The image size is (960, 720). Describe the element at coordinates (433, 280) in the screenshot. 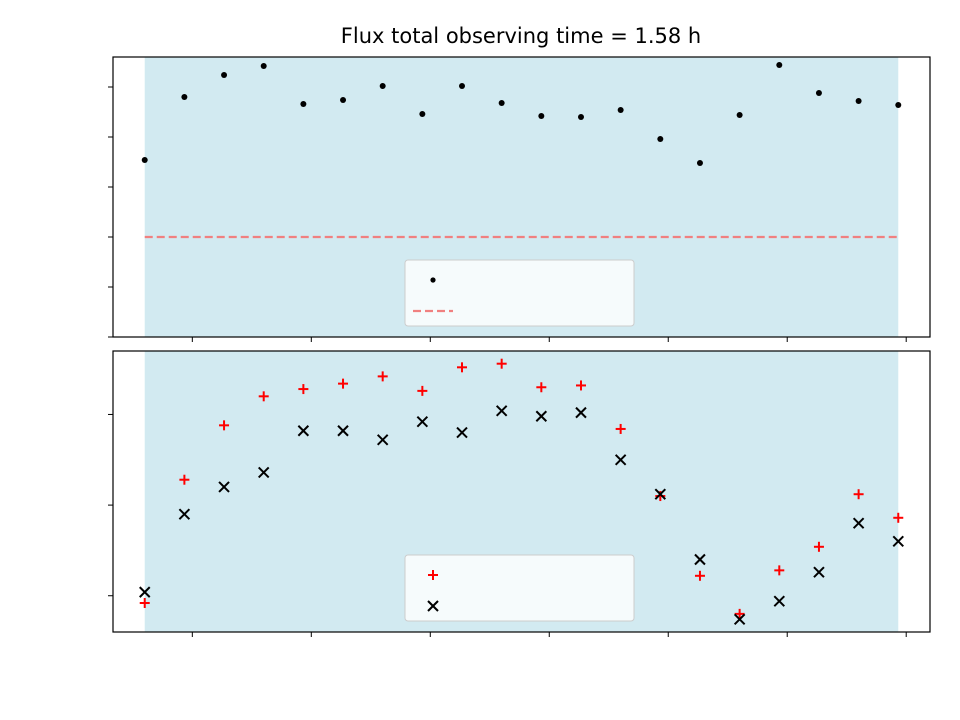

I see `legend-marker-measurements` at that location.